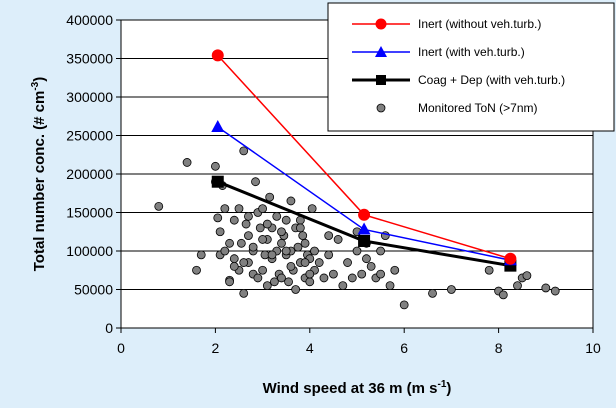  What do you see at coordinates (359, 342) in the screenshot?
I see `x-axis-ticks: 0 2 4 6 8 10` at bounding box center [359, 342].